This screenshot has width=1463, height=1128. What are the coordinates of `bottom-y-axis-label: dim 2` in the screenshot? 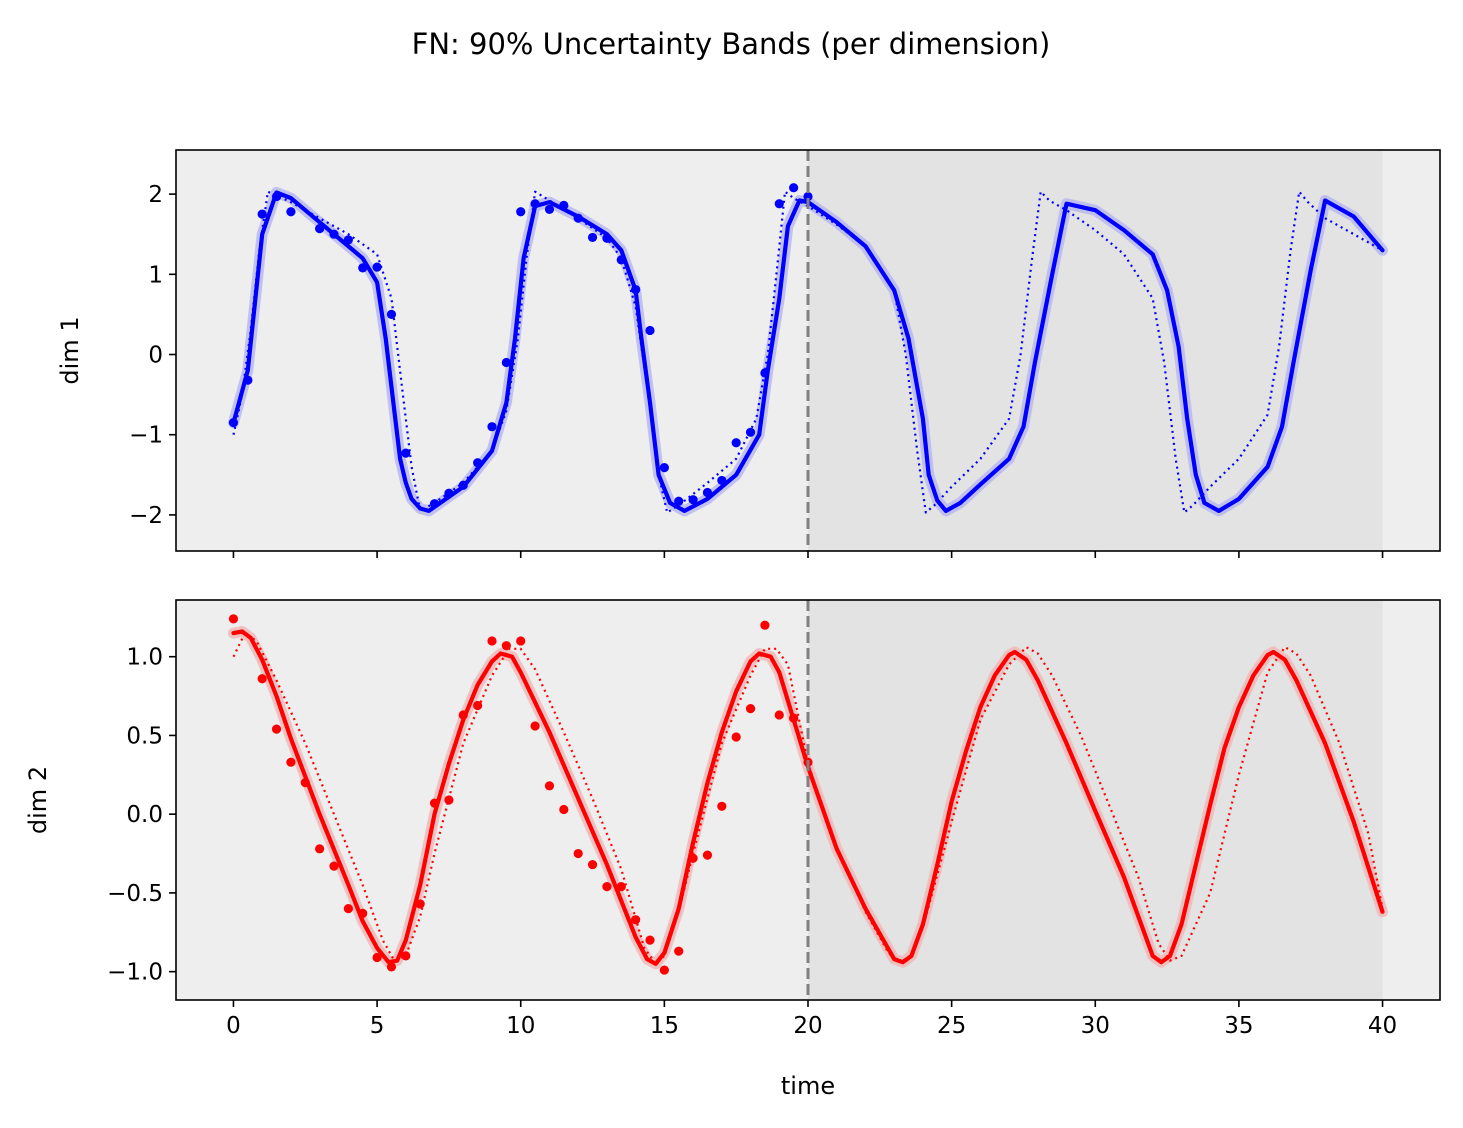 It's located at (38, 800).